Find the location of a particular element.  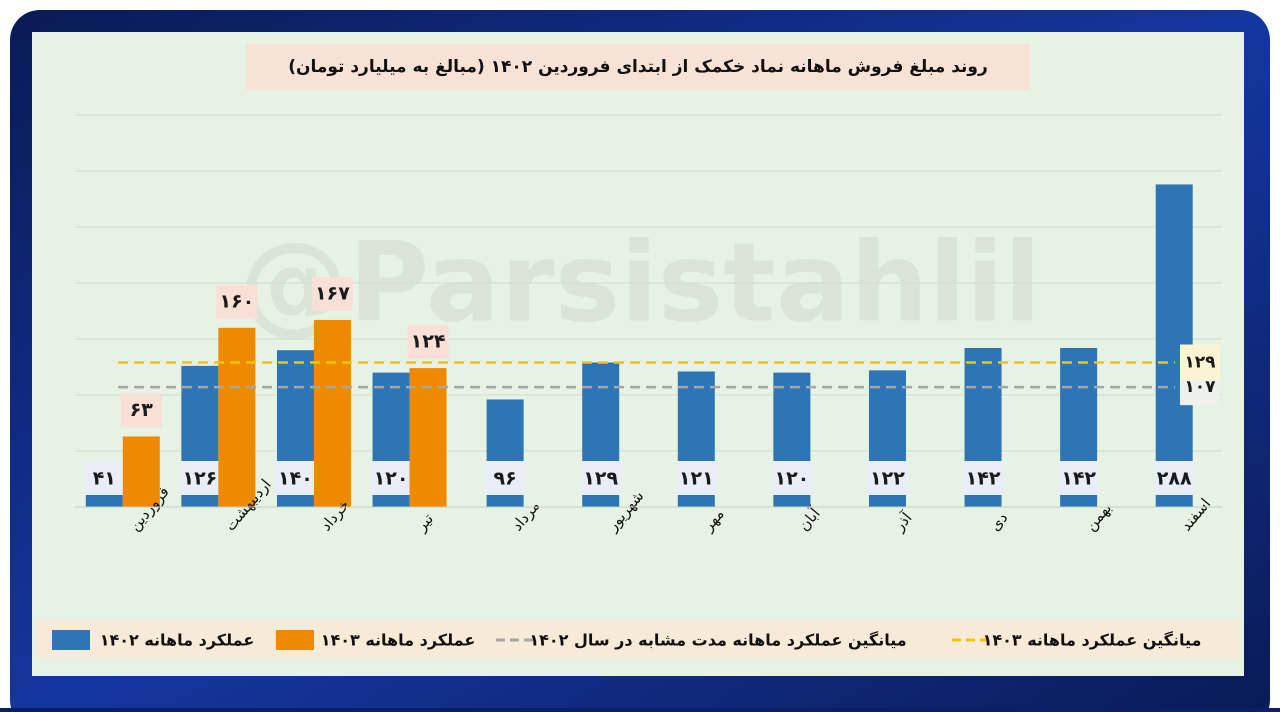

value-label: ۱۲۶ is located at coordinates (199, 479).